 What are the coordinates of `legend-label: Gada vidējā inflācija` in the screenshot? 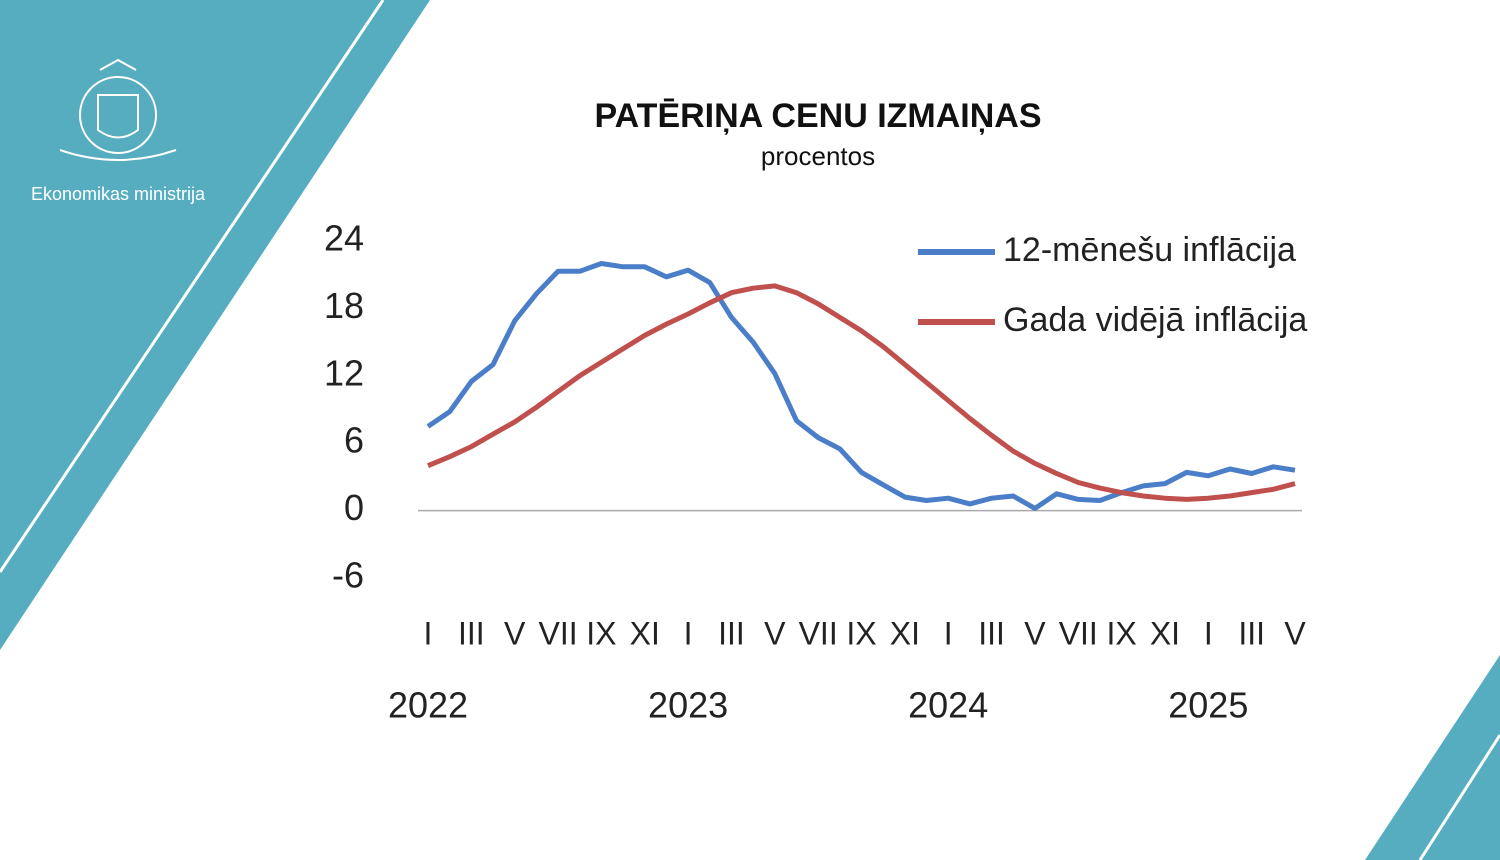 It's located at (1155, 320).